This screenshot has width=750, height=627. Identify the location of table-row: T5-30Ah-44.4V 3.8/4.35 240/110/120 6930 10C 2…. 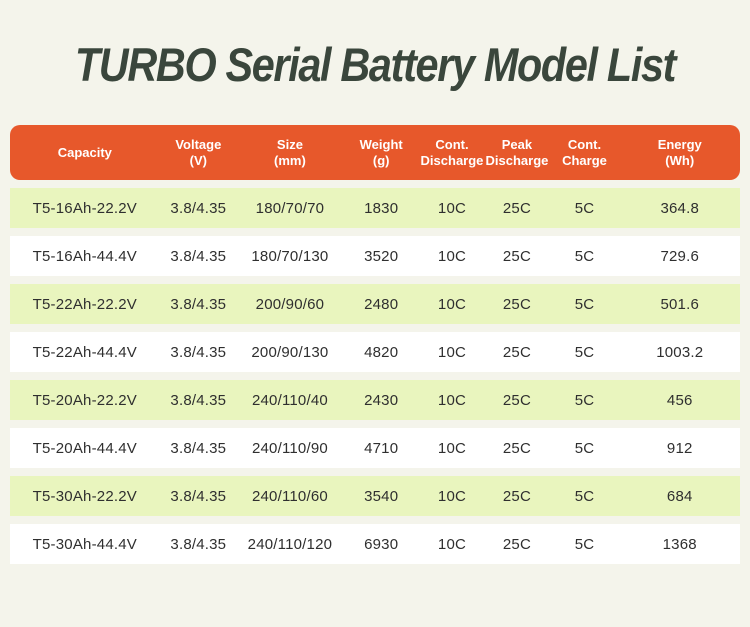
(375, 544).